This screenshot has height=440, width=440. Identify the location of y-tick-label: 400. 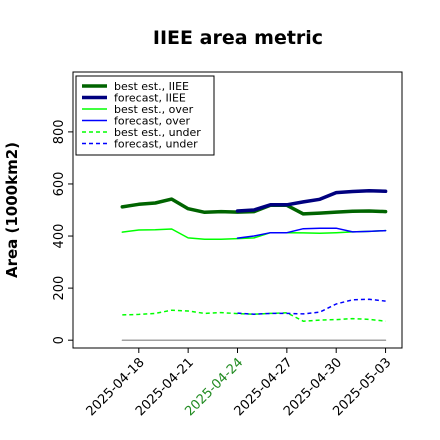
(59, 236).